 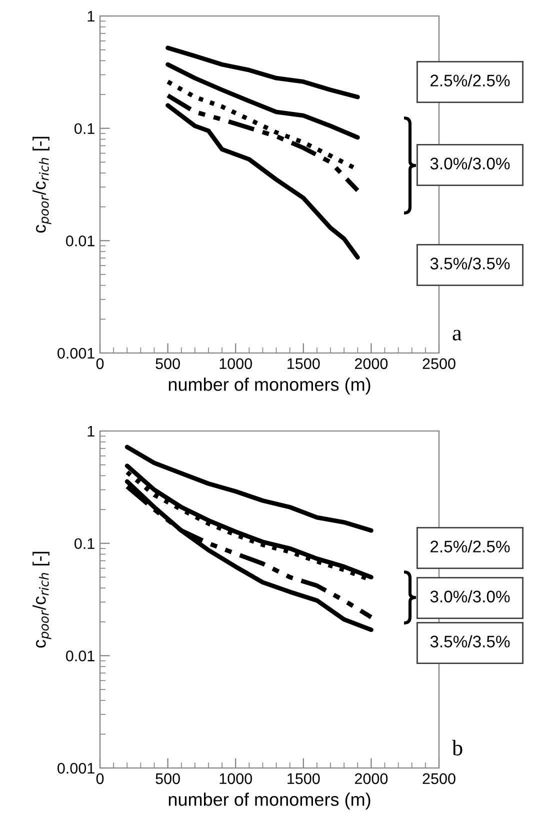 I want to click on text: a, so click(x=457, y=335).